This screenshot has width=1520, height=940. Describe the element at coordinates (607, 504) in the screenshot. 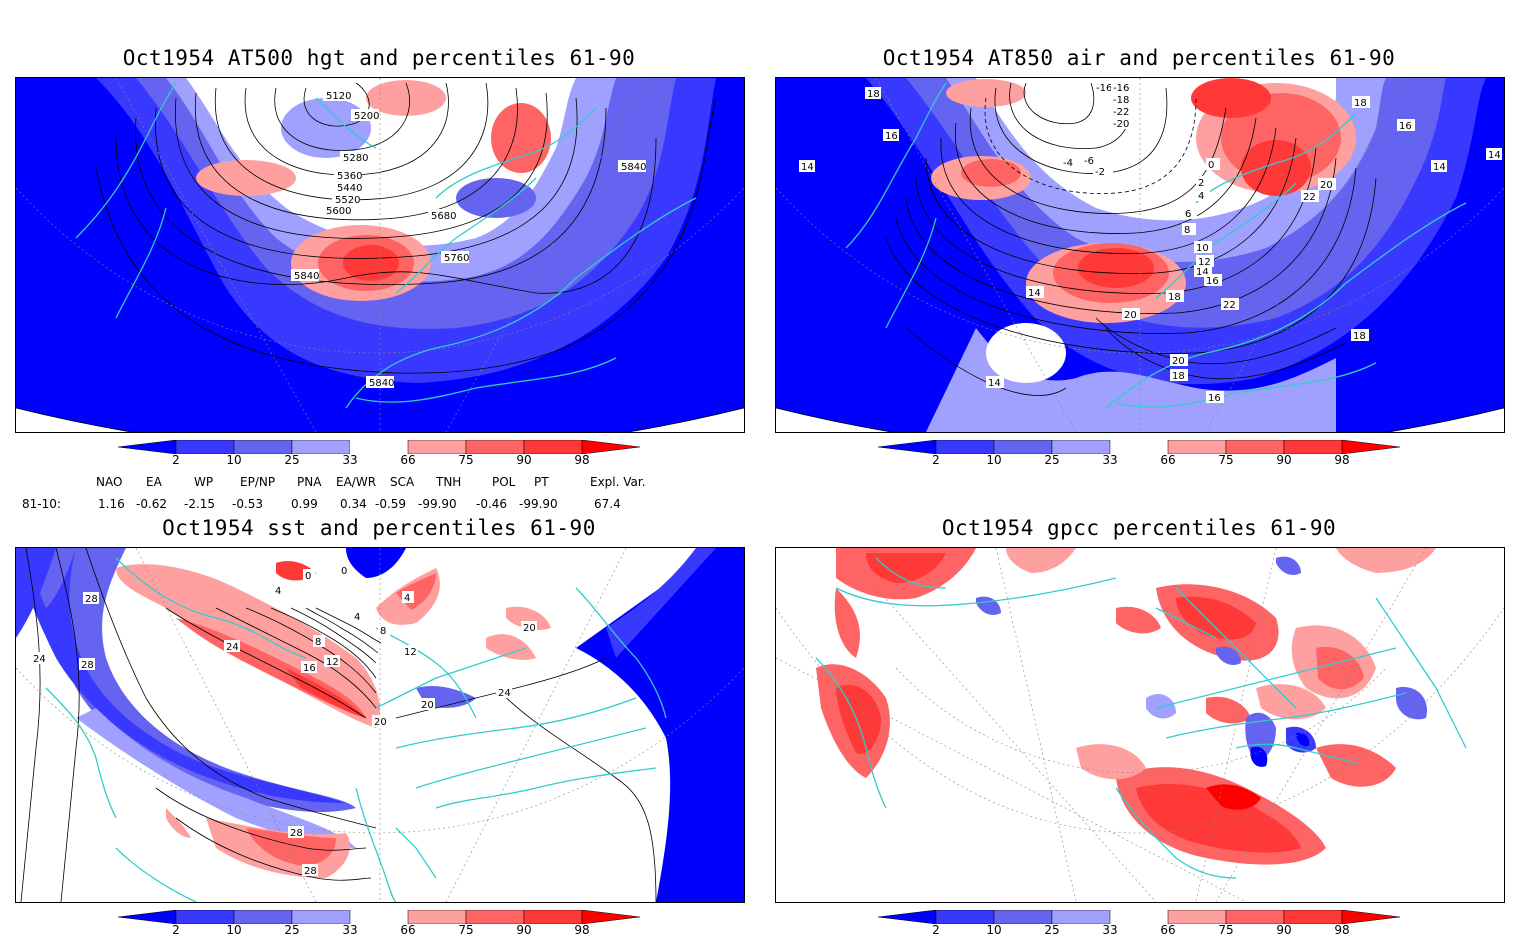

I see `index-value: 67.4` at that location.